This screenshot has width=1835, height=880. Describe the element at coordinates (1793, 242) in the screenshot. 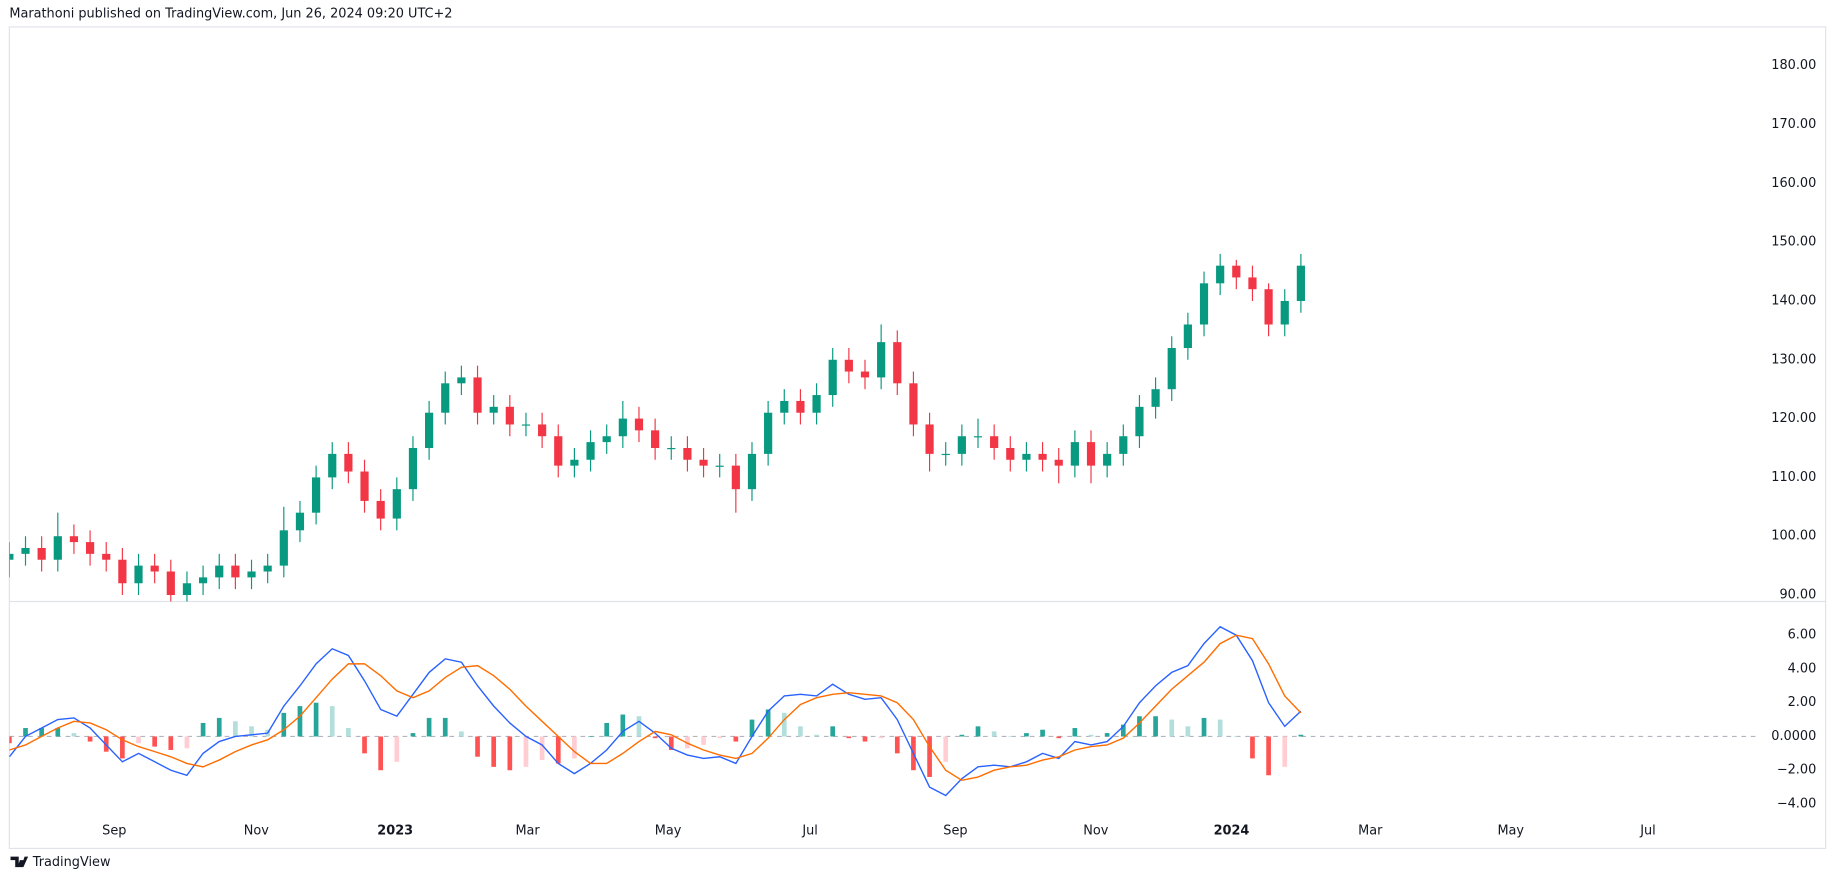

I see `y-tick-label: 150.00` at that location.